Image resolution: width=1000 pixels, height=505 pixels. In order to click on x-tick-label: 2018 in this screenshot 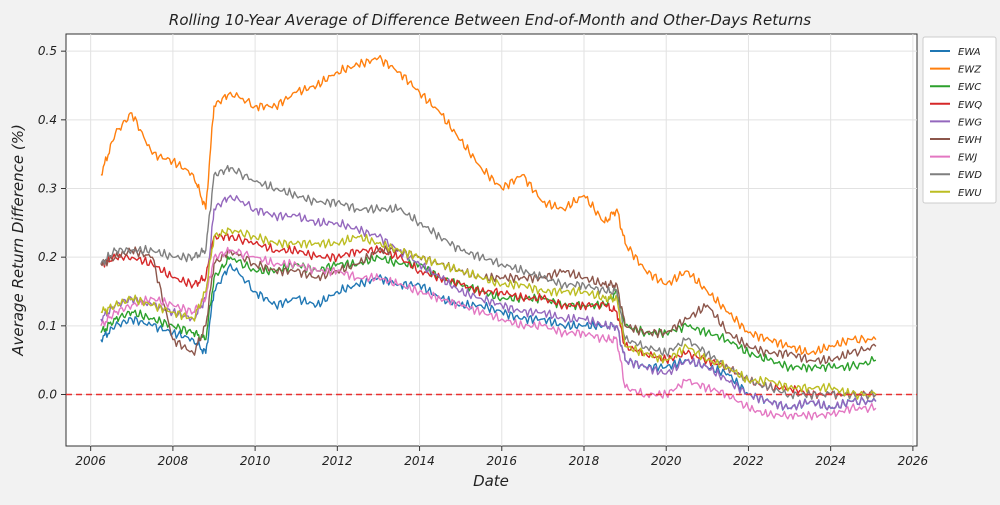, I will do `click(584, 461)`.